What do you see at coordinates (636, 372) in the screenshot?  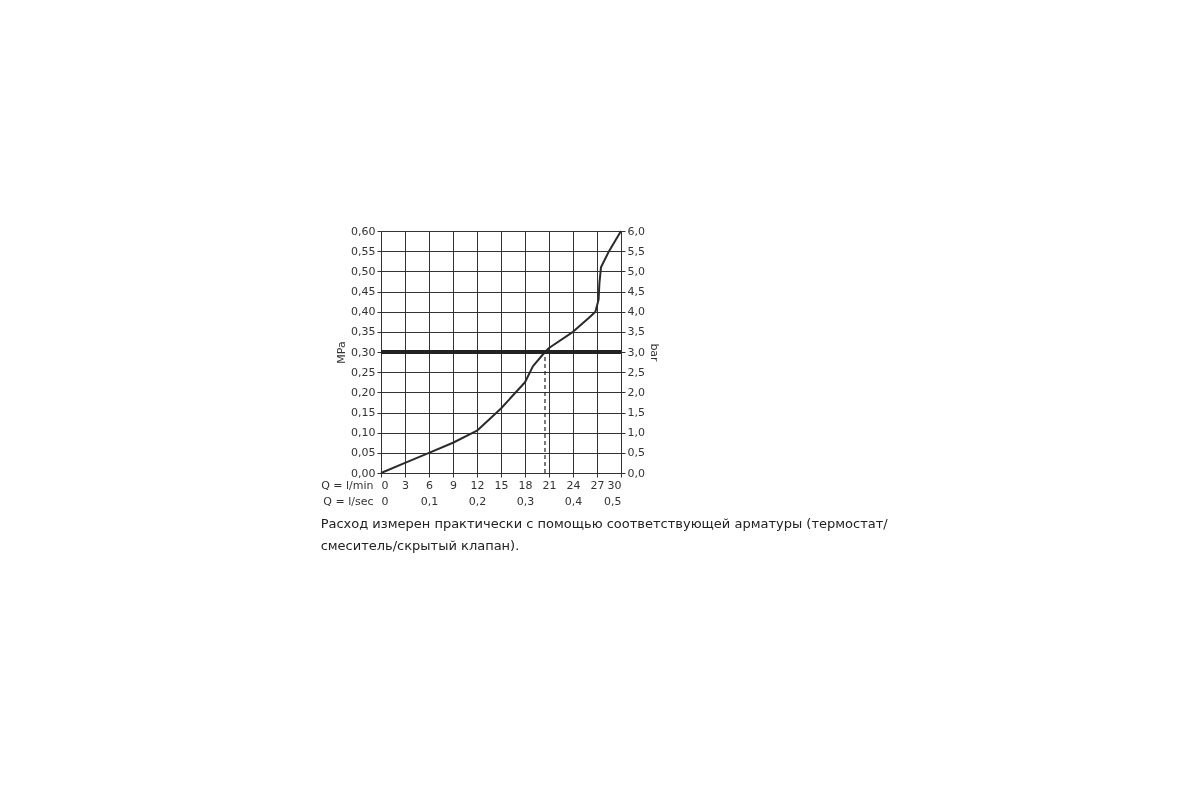 I see `y2-tick-label: 2,5` at bounding box center [636, 372].